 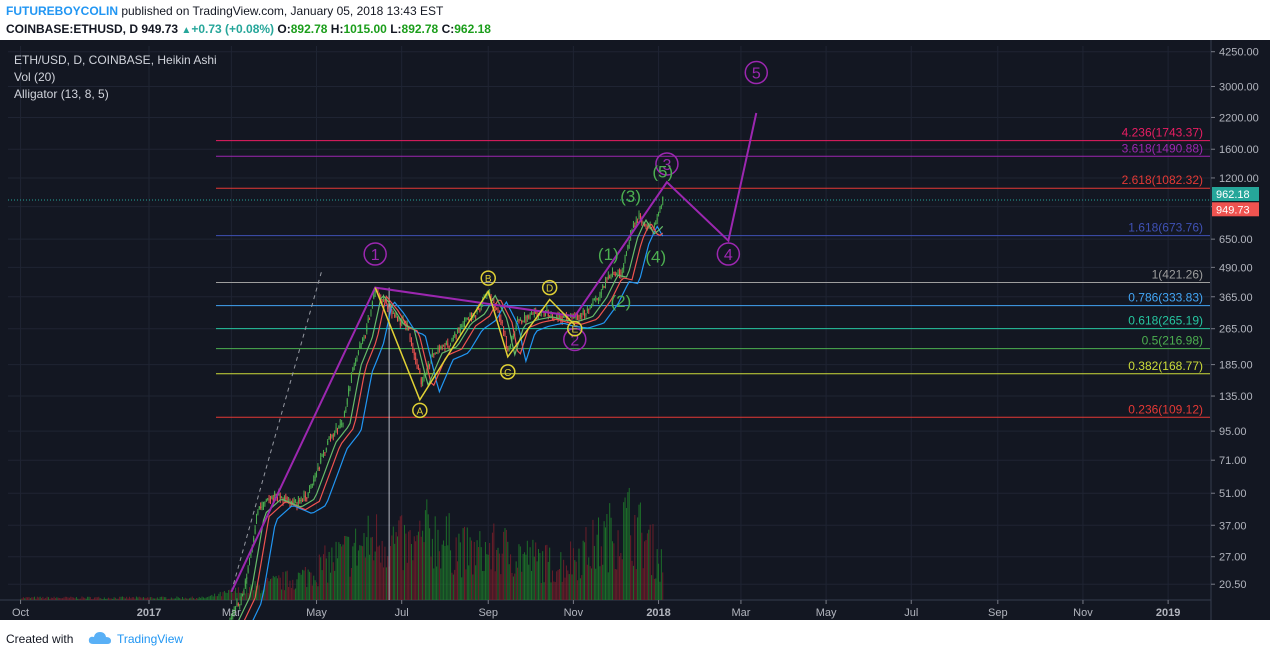 What do you see at coordinates (62, 11) in the screenshot?
I see `author-link: FUTUREBOYCOLIN` at bounding box center [62, 11].